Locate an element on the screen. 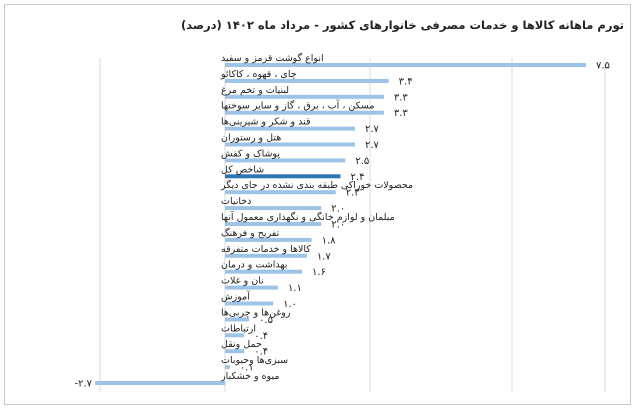  category-label: چای ، قهوه ، کاکائو is located at coordinates (258, 74).